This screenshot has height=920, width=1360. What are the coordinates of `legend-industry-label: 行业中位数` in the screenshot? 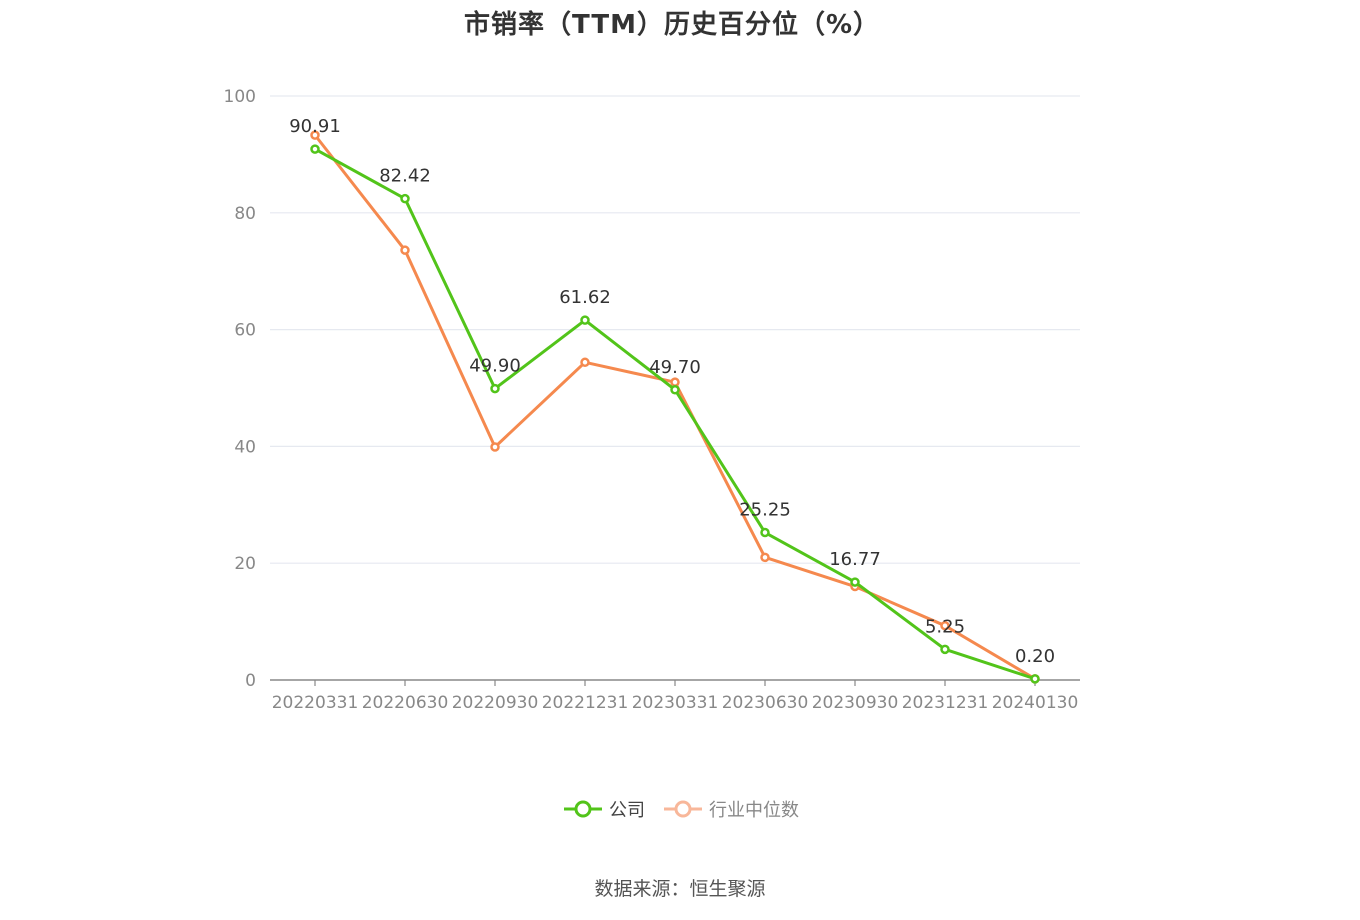 It's located at (754, 810).